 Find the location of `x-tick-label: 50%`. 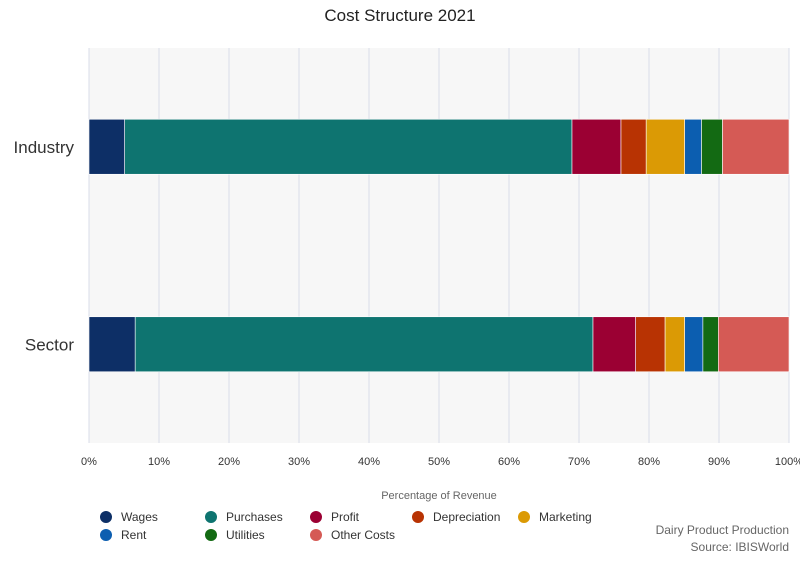

x-tick-label: 50% is located at coordinates (439, 462).